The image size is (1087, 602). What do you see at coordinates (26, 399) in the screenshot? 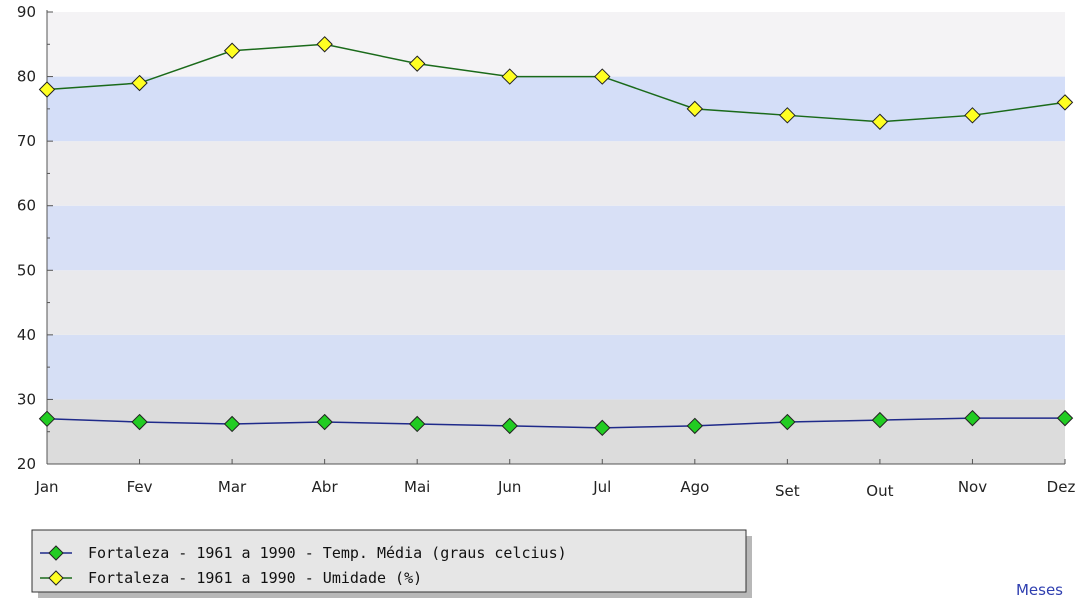
I see `y-tick-label: 30` at bounding box center [26, 399].